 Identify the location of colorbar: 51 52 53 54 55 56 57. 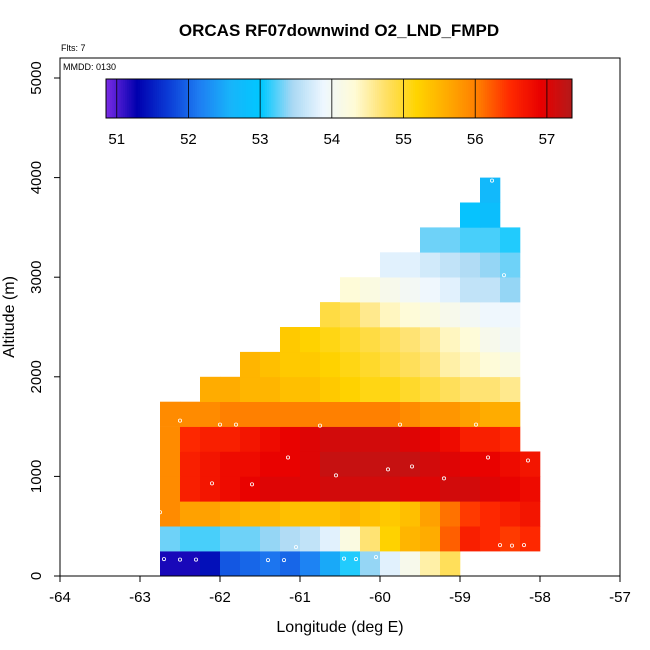
(339, 113).